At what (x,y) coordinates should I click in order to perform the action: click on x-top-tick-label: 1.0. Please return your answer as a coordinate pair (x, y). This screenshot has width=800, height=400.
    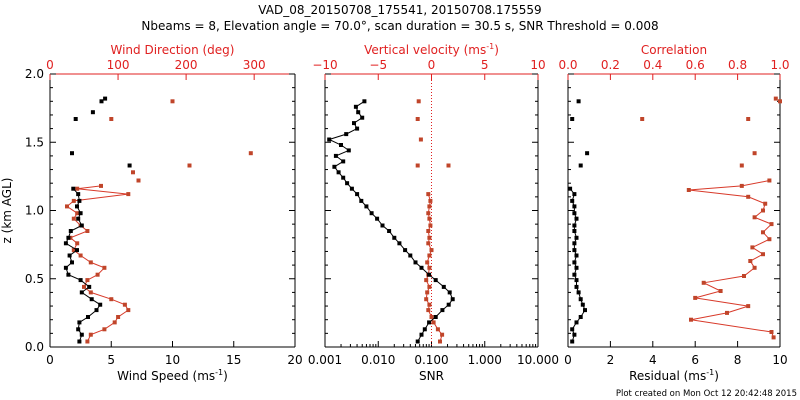
    Looking at the image, I should click on (779, 65).